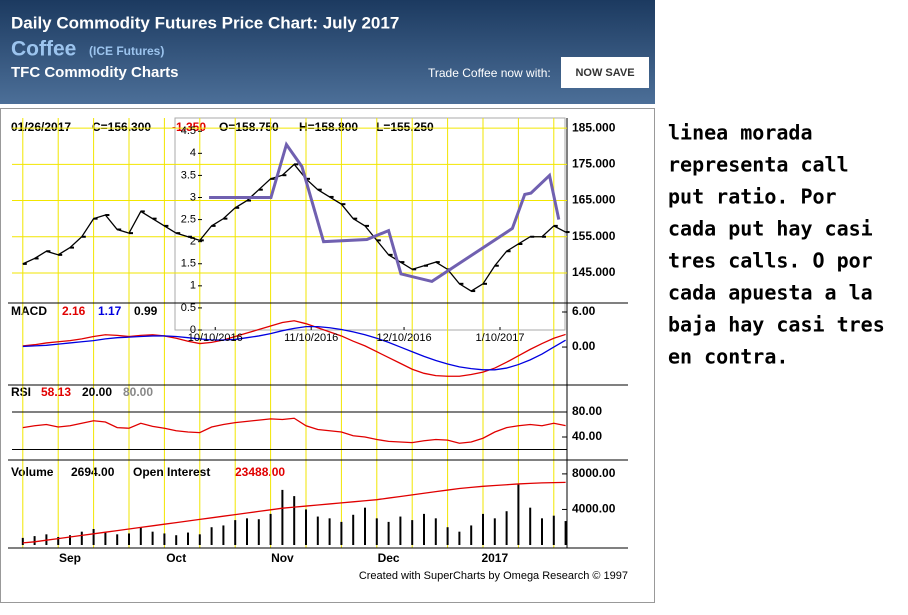  Describe the element at coordinates (97, 392) in the screenshot. I see `rsi-reading: 20.00` at that location.